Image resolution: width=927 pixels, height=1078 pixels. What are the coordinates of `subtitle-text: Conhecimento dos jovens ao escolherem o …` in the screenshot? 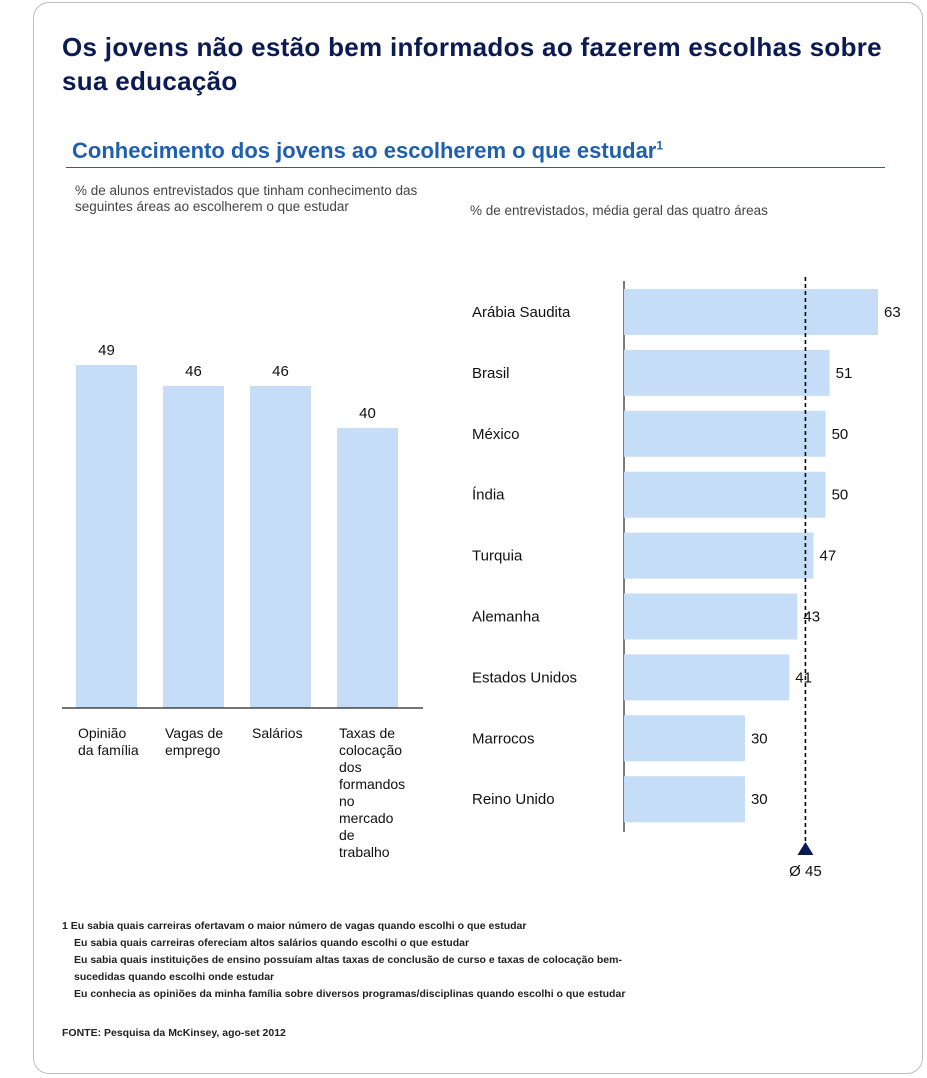 It's located at (364, 150).